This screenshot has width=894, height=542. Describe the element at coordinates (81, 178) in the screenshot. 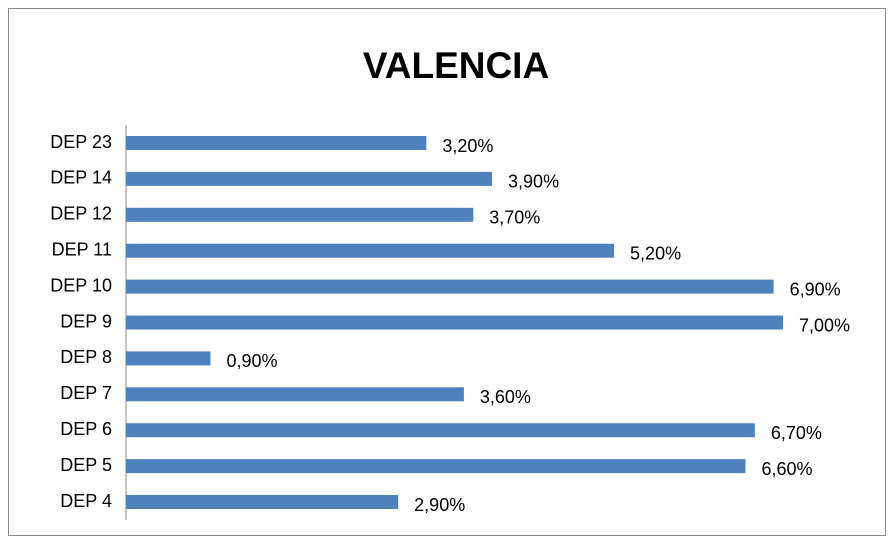

I see `y-tick-label: DEP 14` at that location.